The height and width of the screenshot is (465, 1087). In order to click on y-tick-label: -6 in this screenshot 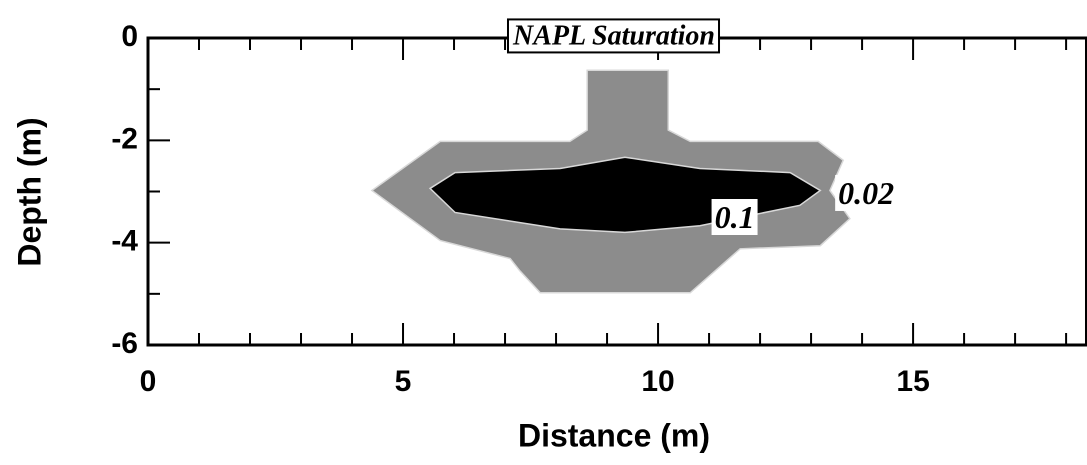, I will do `click(124, 343)`.